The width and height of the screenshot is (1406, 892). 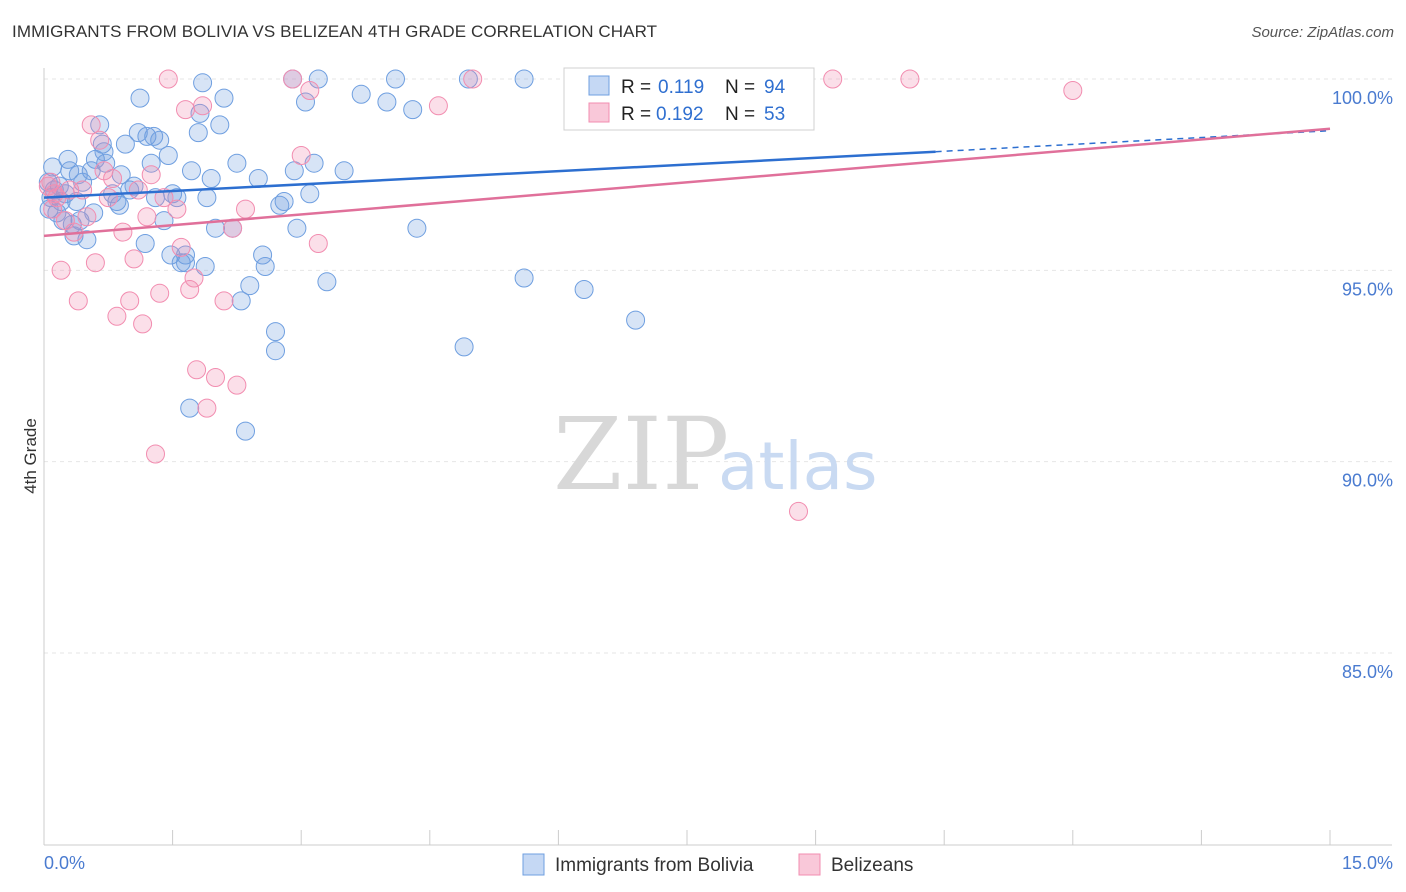 I want to click on x-tick-label: 15.0%, so click(x=1367, y=863).